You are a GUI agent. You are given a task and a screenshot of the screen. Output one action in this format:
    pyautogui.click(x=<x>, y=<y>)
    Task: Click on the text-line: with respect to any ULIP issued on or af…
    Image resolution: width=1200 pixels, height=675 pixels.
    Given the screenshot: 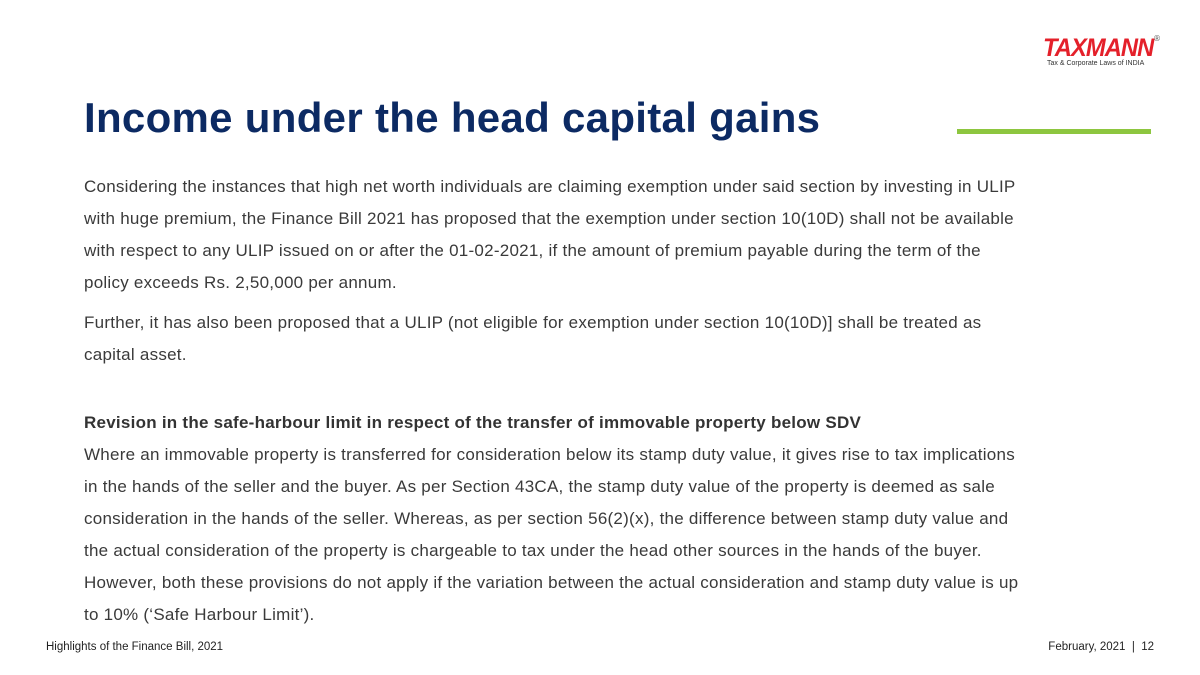 What is the action you would take?
    pyautogui.click(x=532, y=250)
    